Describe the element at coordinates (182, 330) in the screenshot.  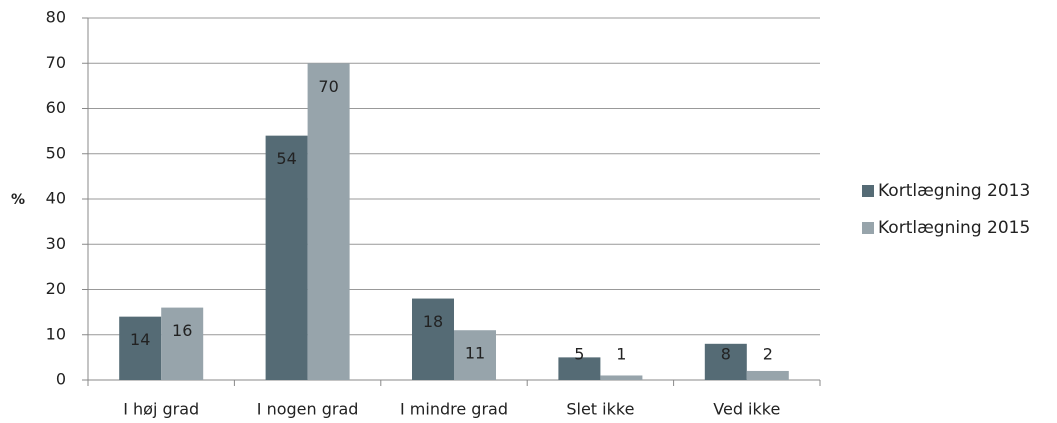
I see `data-label: 16` at that location.